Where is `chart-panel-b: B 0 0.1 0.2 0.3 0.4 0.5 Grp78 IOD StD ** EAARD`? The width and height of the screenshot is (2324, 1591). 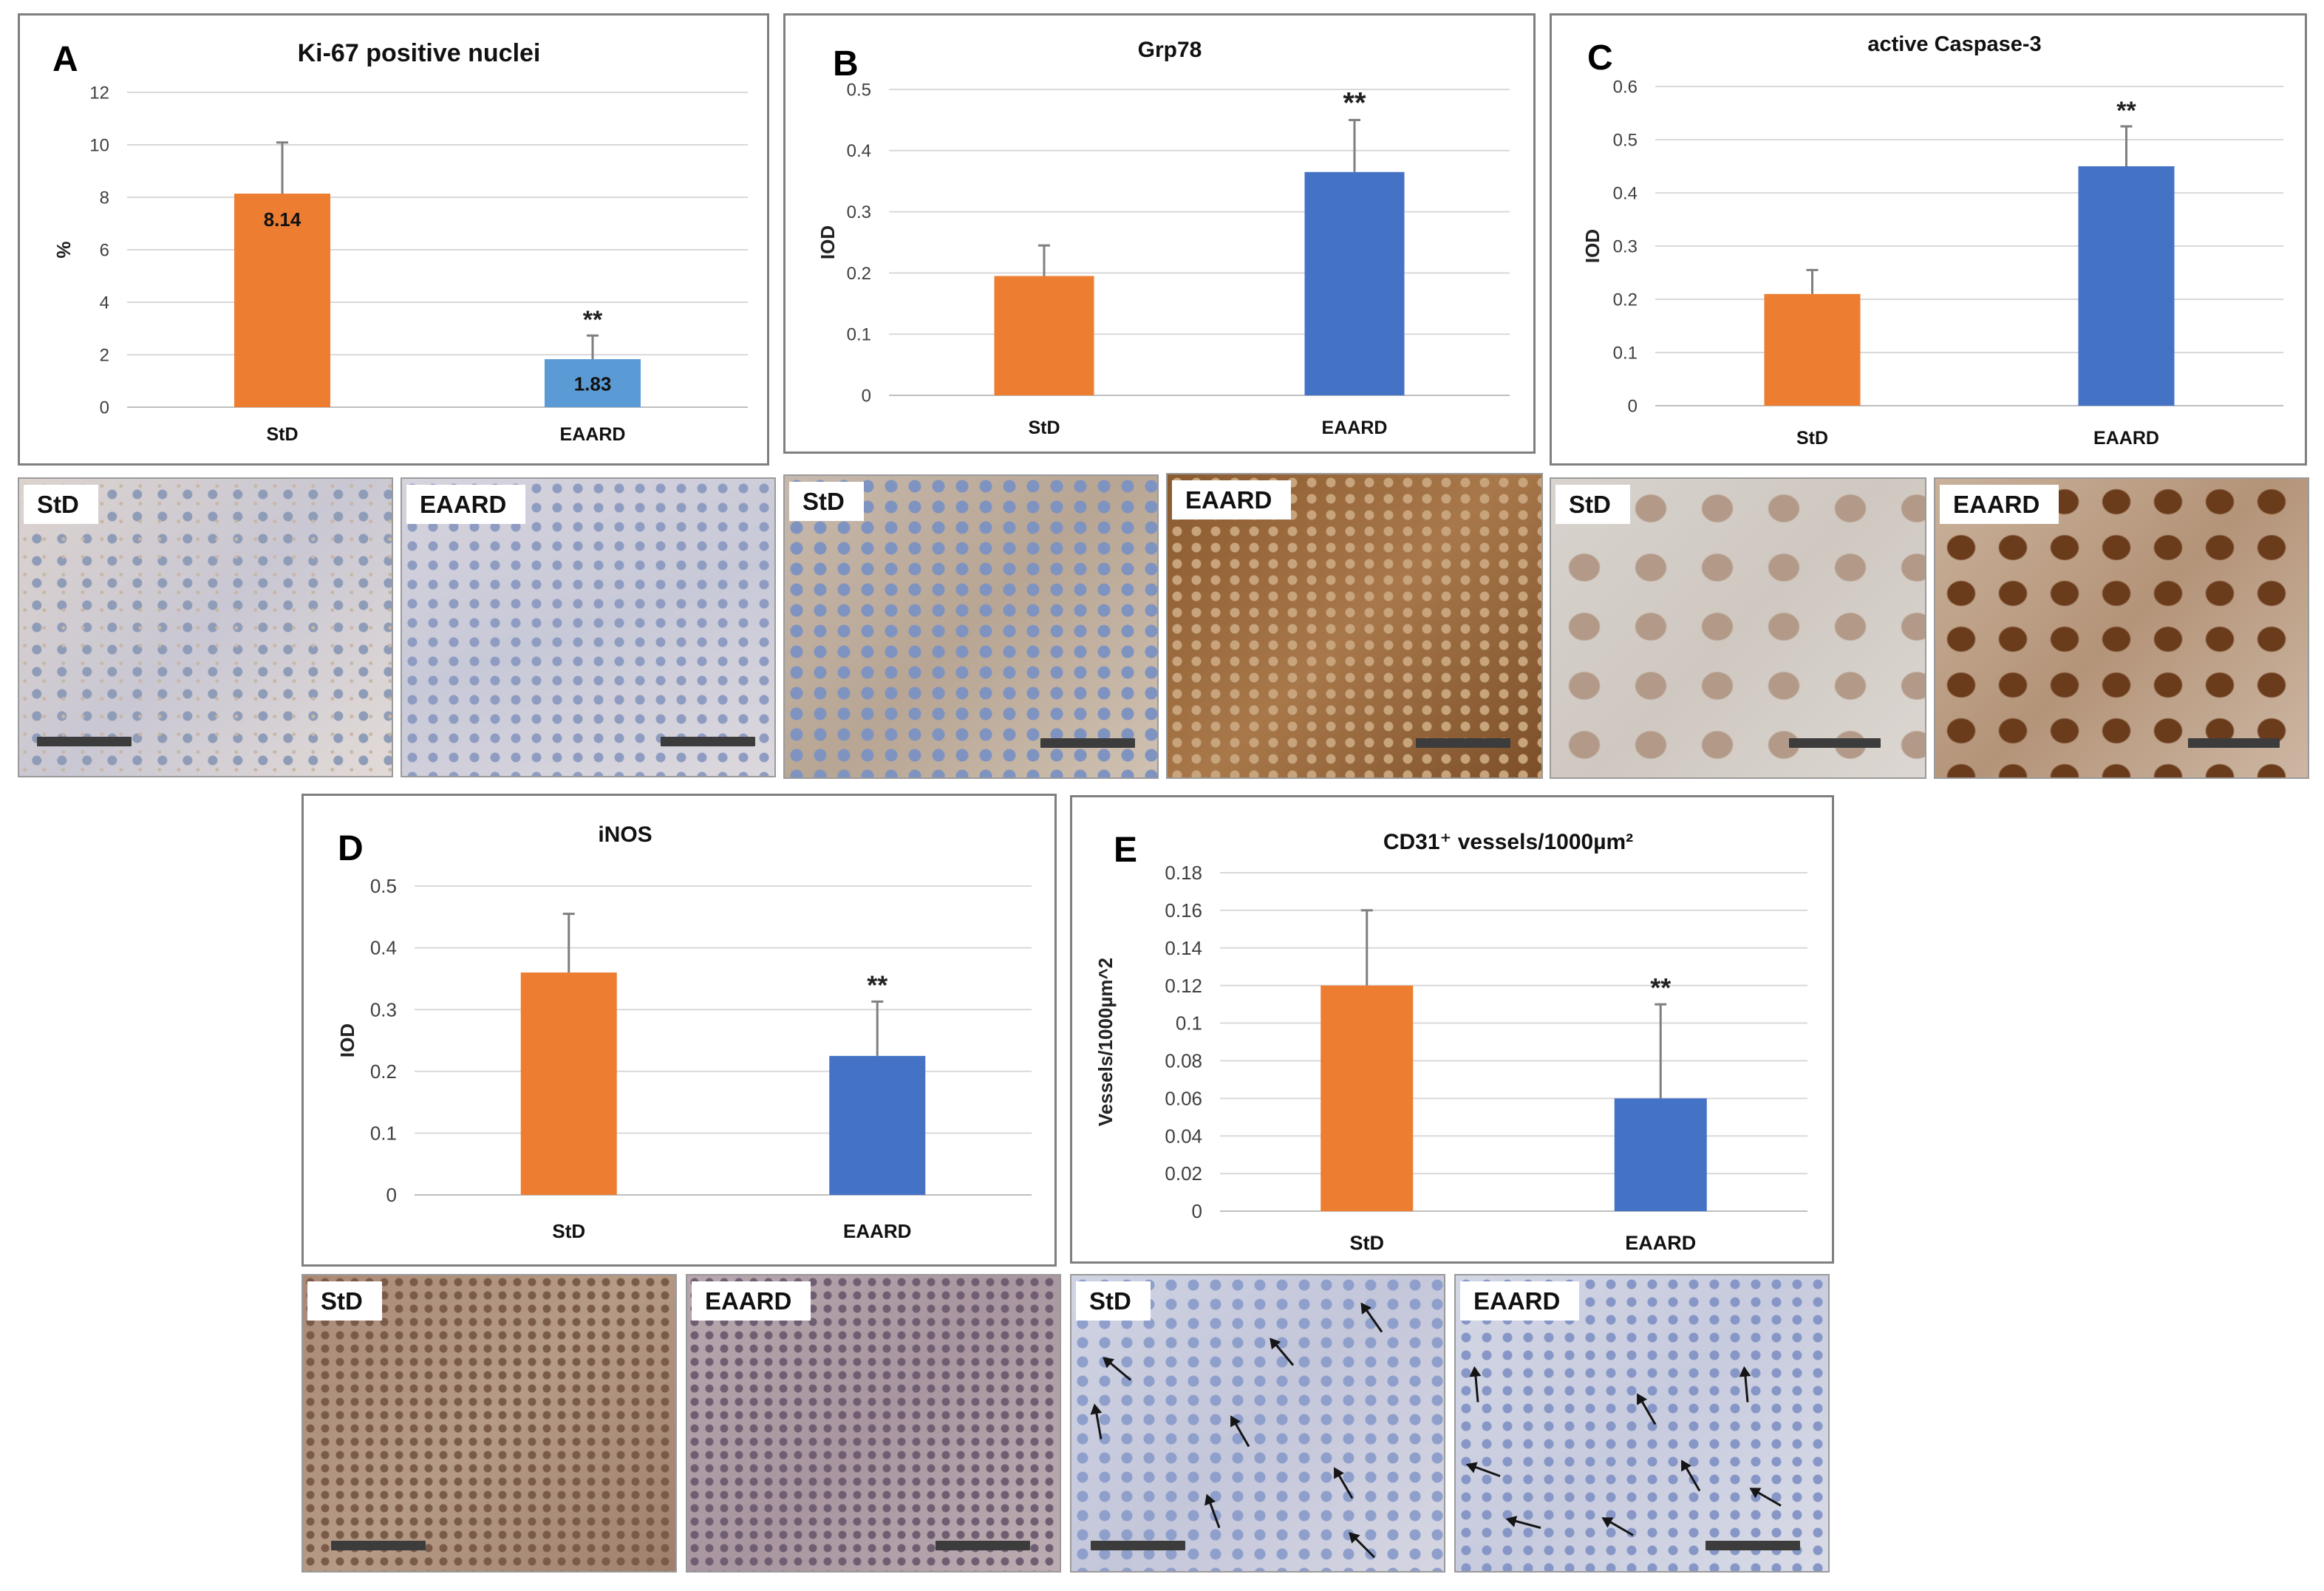
chart-panel-b: B 0 0.1 0.2 0.3 0.4 0.5 Grp78 IOD StD ** EAARD is located at coordinates (1159, 233).